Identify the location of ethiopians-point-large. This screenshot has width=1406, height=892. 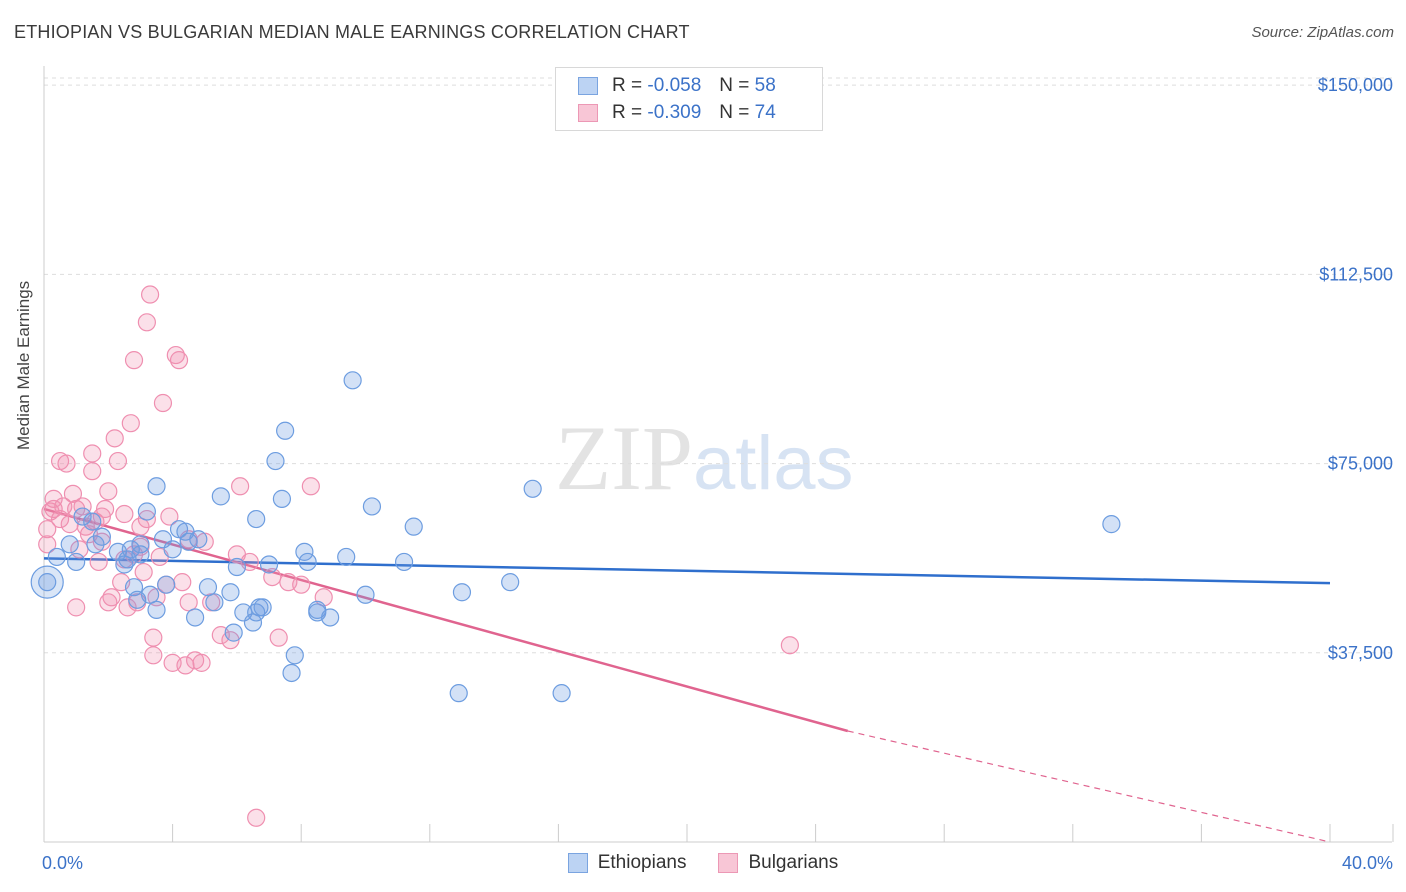
(47, 582).